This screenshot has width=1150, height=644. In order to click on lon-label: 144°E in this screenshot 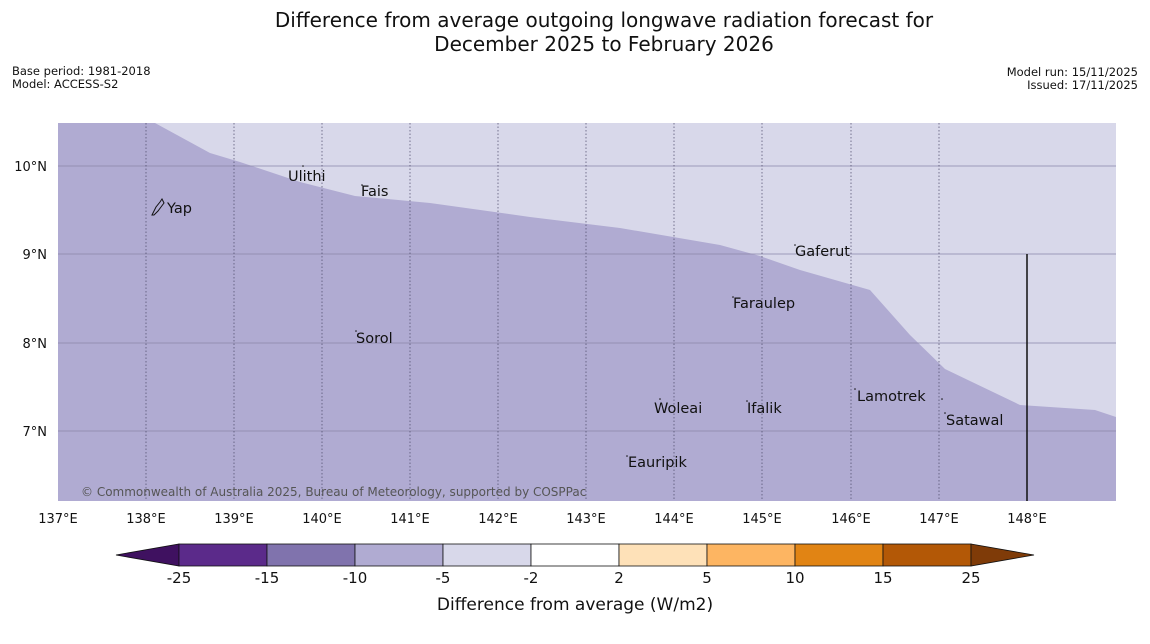, I will do `click(674, 519)`.